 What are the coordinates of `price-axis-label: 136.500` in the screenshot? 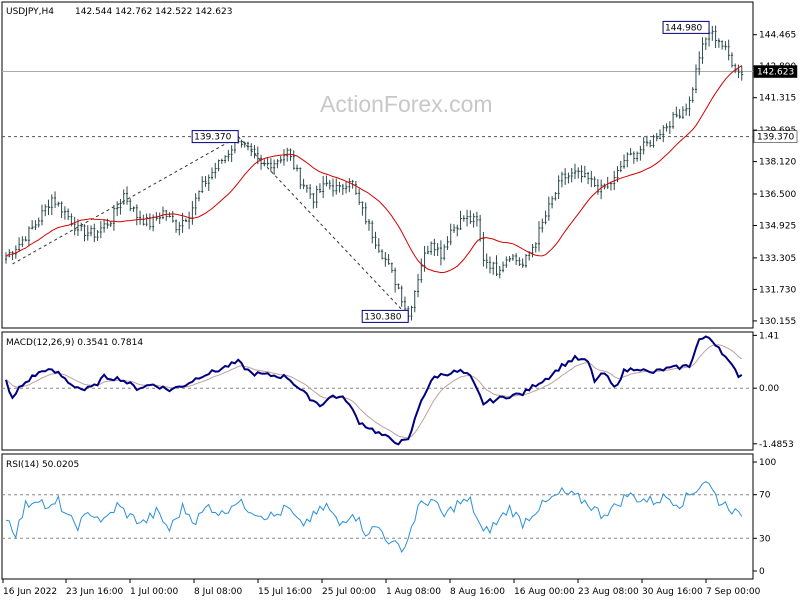 It's located at (777, 195).